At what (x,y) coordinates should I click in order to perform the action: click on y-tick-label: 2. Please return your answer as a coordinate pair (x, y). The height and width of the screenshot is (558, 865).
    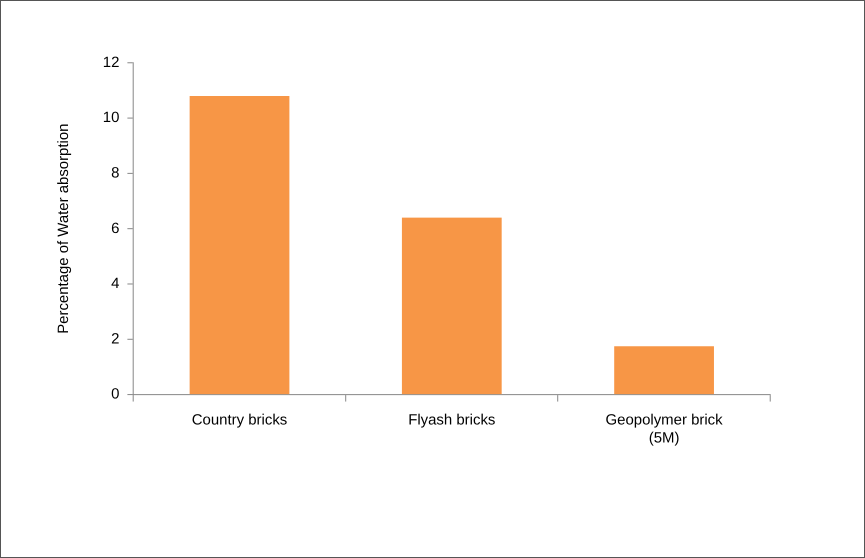
    Looking at the image, I should click on (115, 339).